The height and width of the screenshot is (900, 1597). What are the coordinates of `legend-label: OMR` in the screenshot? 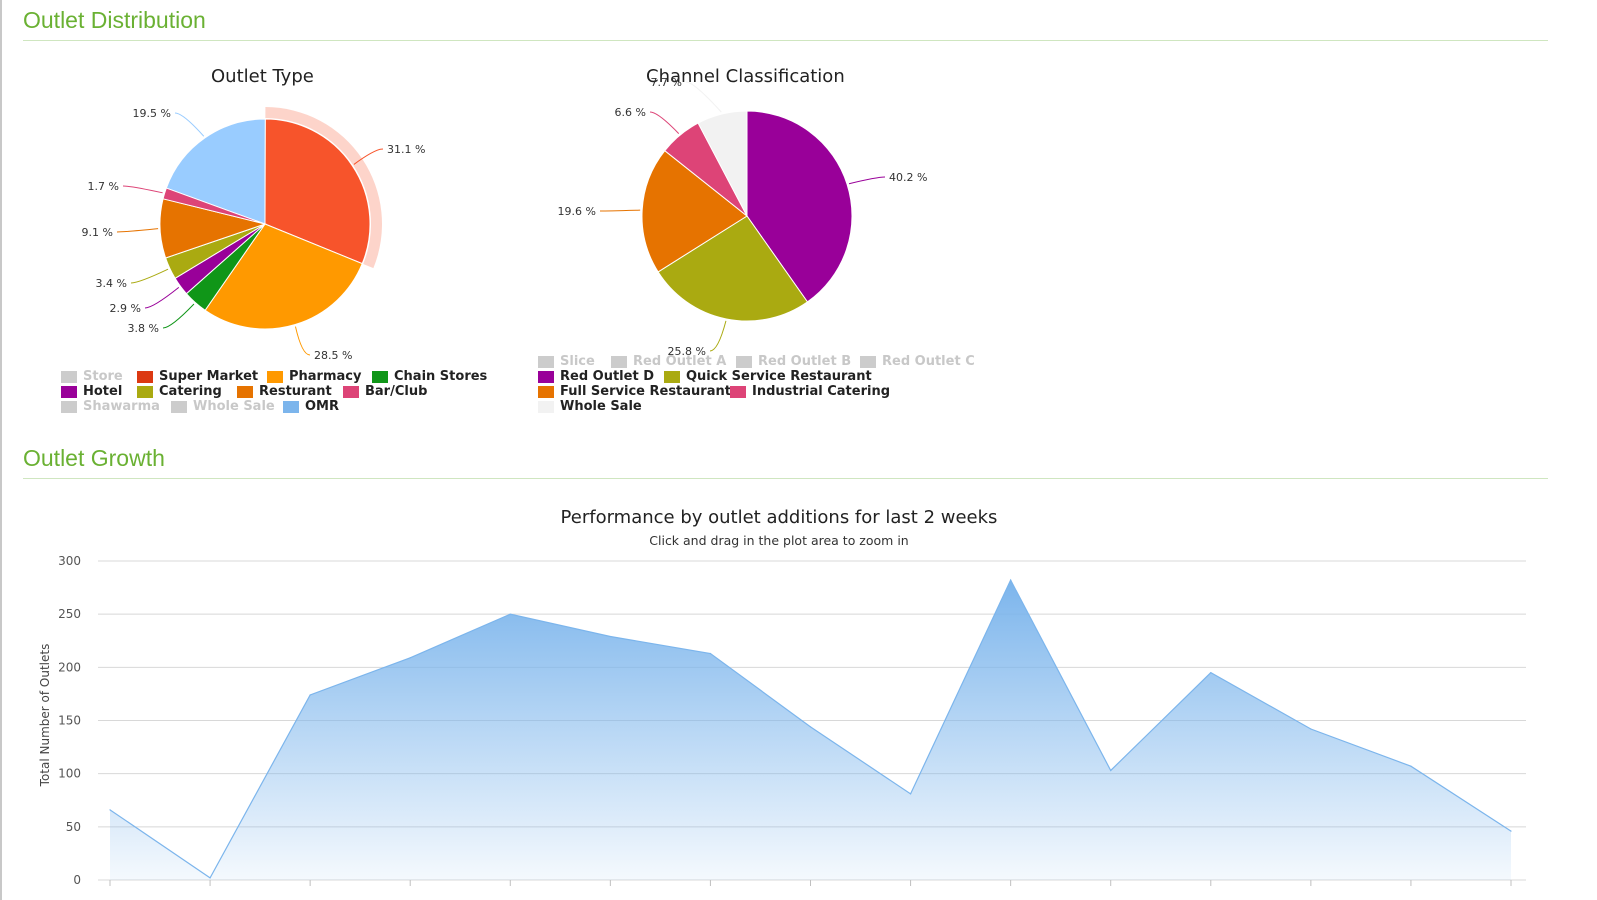 It's located at (322, 406).